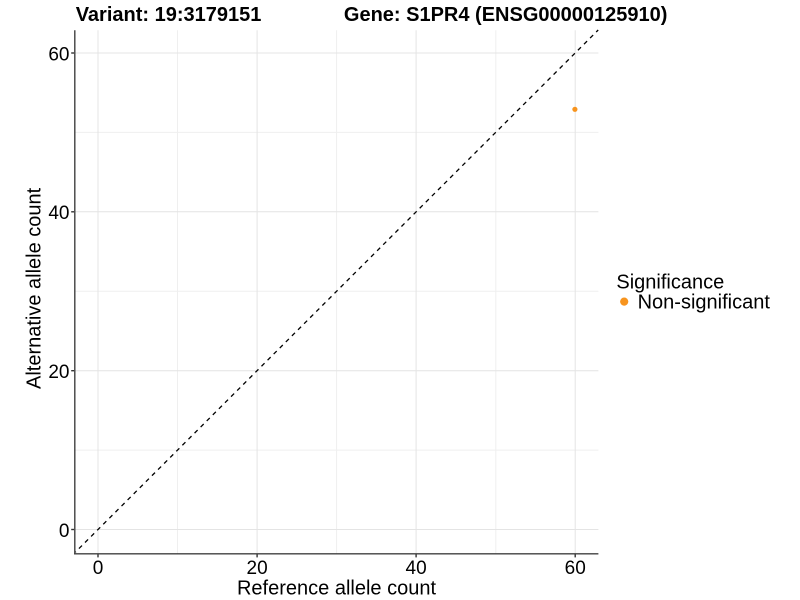  I want to click on svg-text: Reference allele count, so click(336, 588).